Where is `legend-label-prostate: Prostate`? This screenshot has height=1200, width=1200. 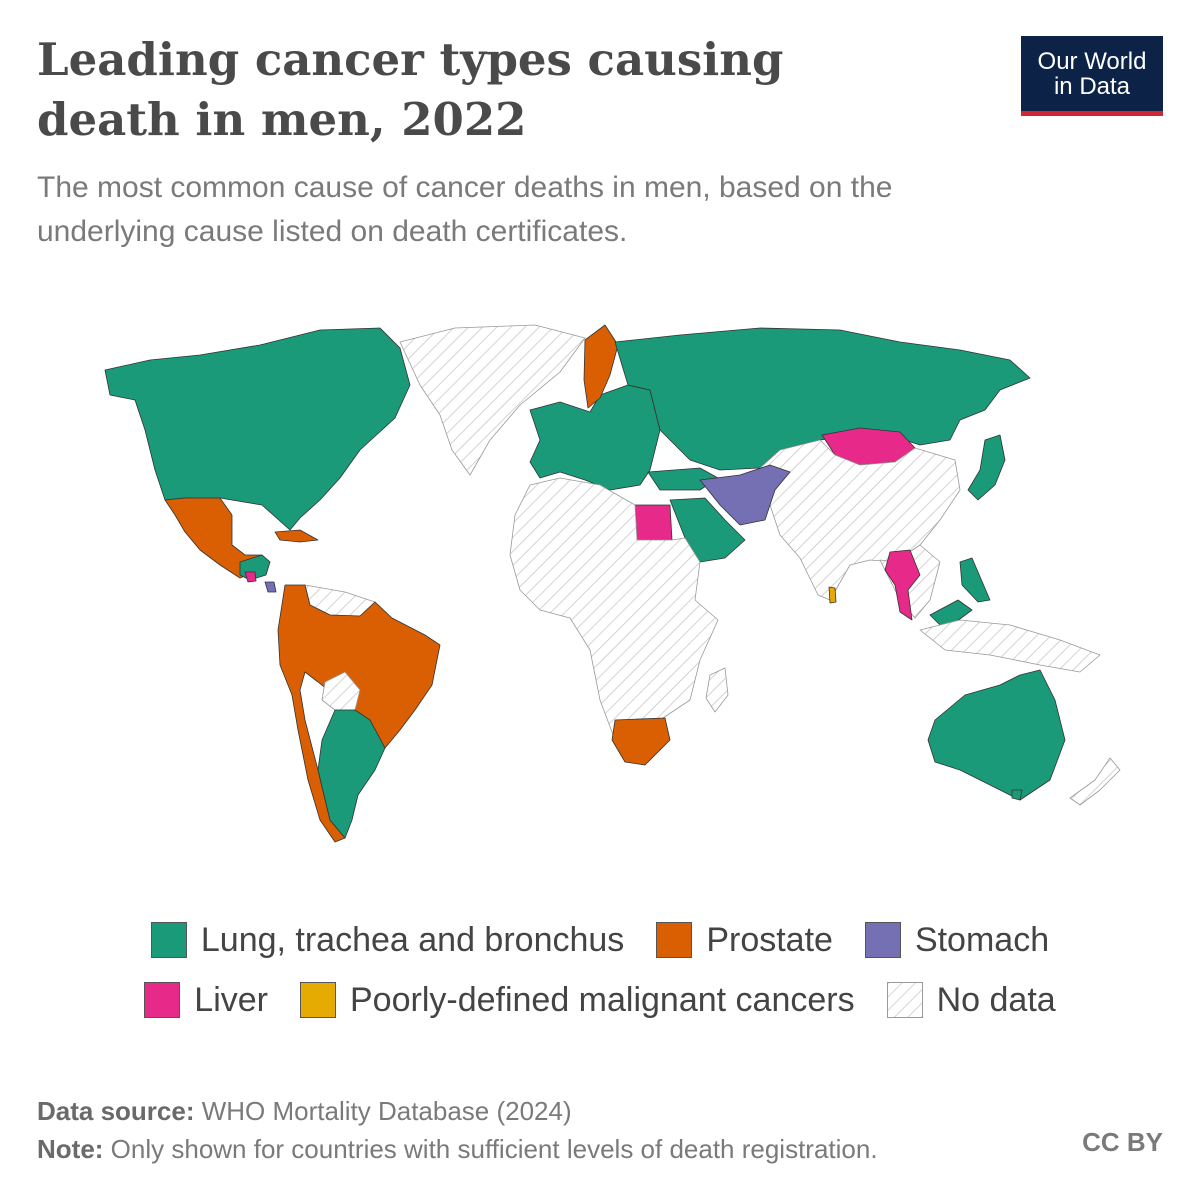 legend-label-prostate: Prostate is located at coordinates (769, 939).